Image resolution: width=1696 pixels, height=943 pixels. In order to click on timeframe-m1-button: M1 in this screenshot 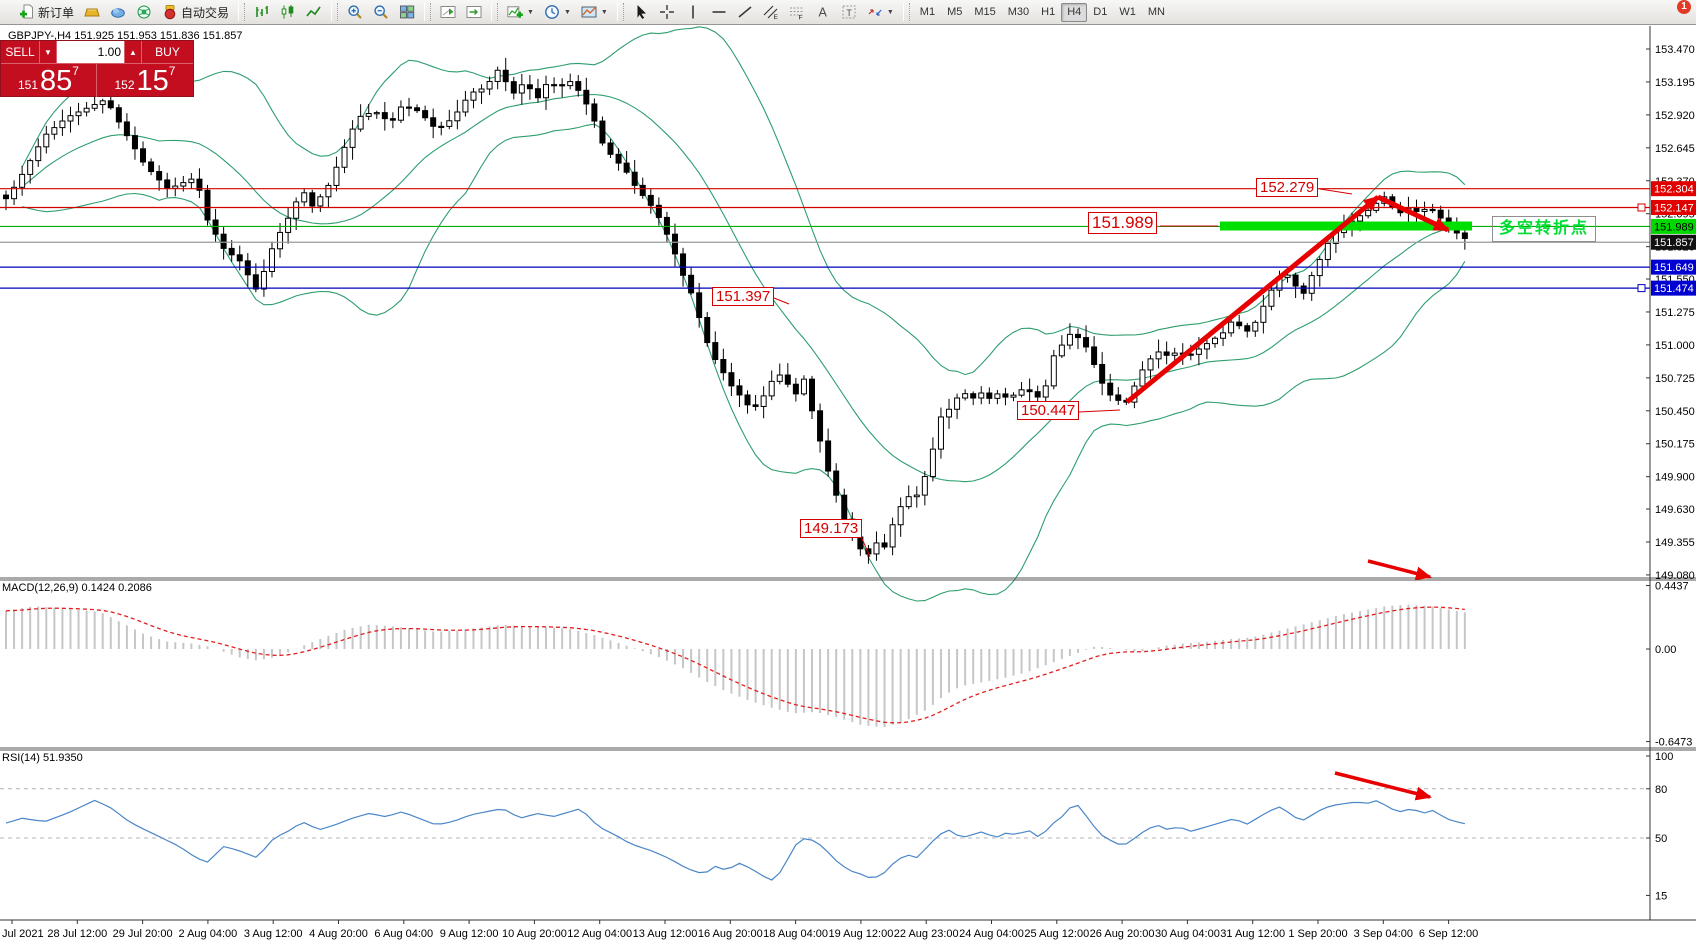, I will do `click(927, 11)`.